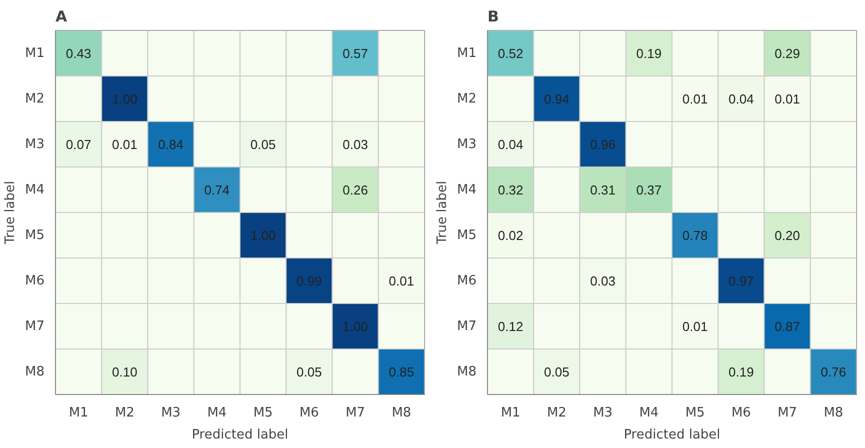 This screenshot has width=865, height=448. What do you see at coordinates (833, 372) in the screenshot?
I see `data-label: 0.76` at bounding box center [833, 372].